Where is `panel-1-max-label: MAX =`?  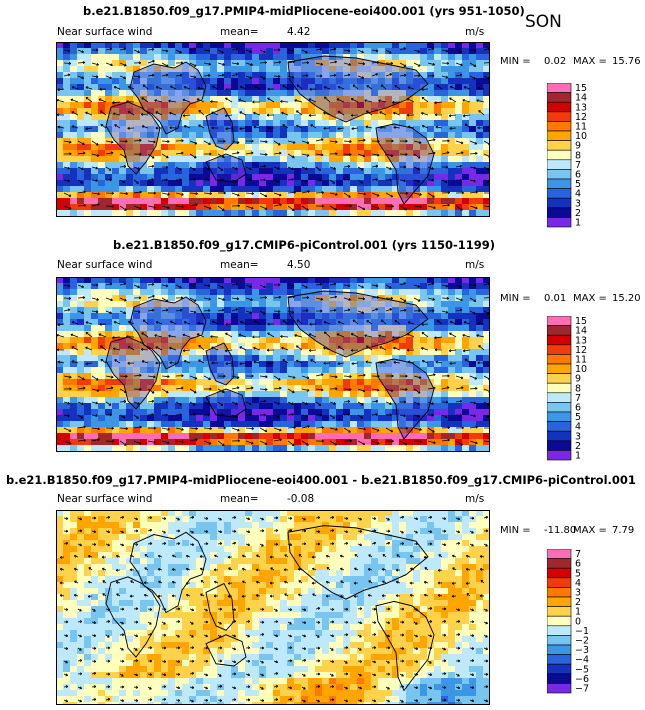
panel-1-max-label: MAX = is located at coordinates (590, 61).